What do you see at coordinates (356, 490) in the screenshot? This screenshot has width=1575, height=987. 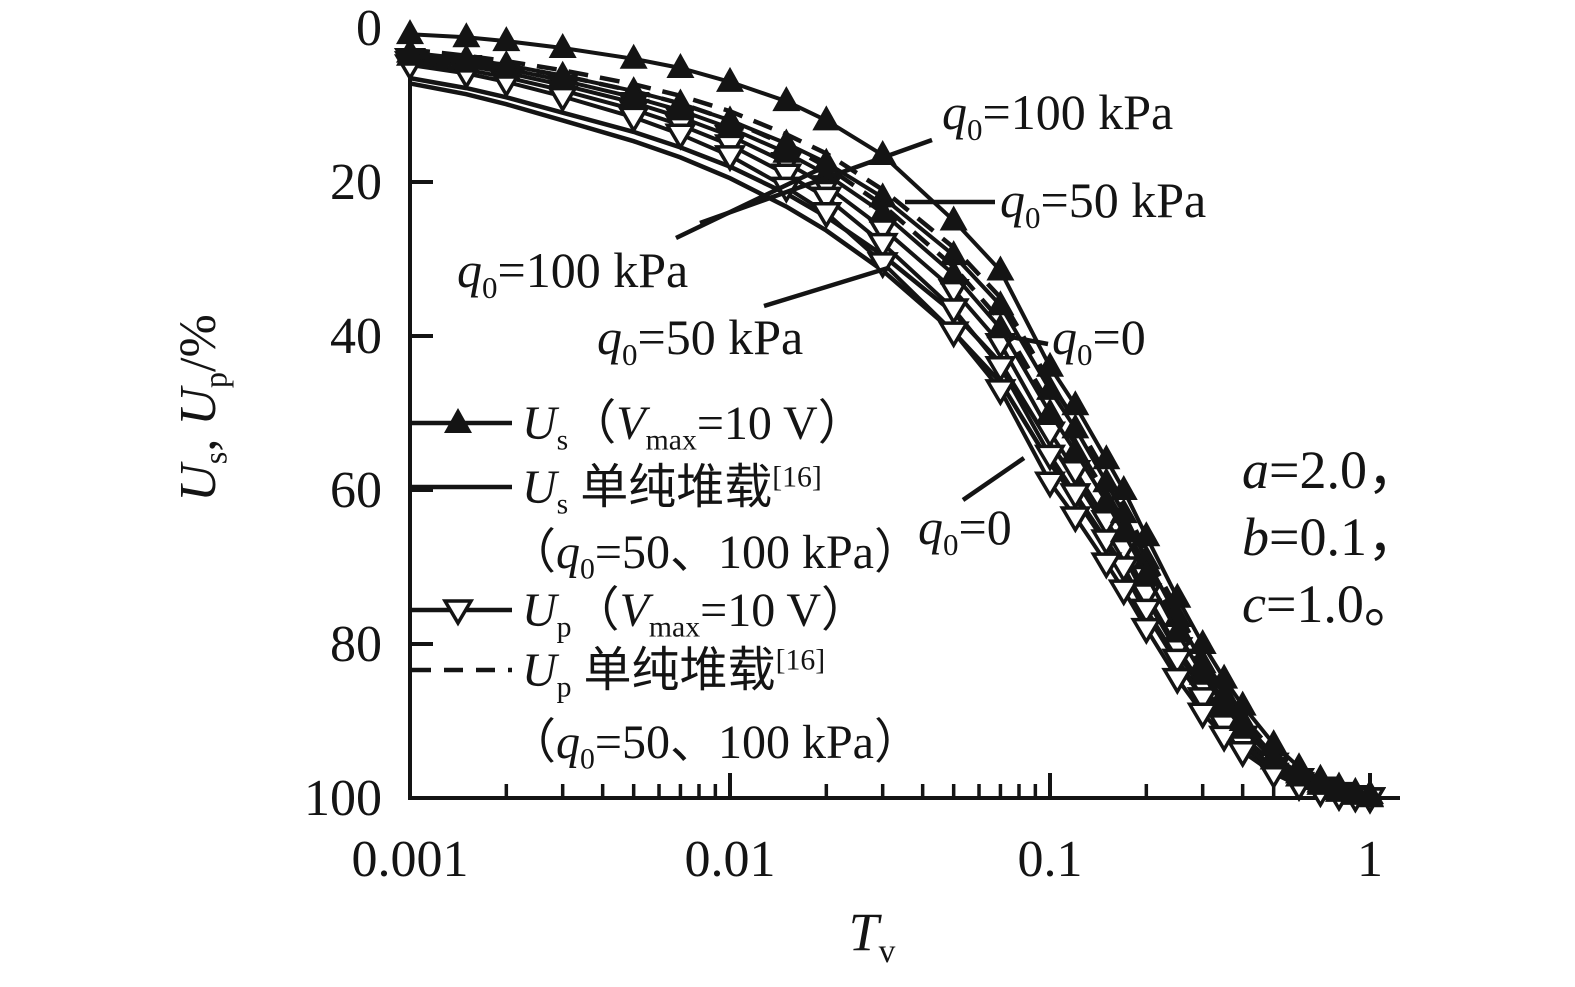 I see `y-tick-label: 60` at bounding box center [356, 490].